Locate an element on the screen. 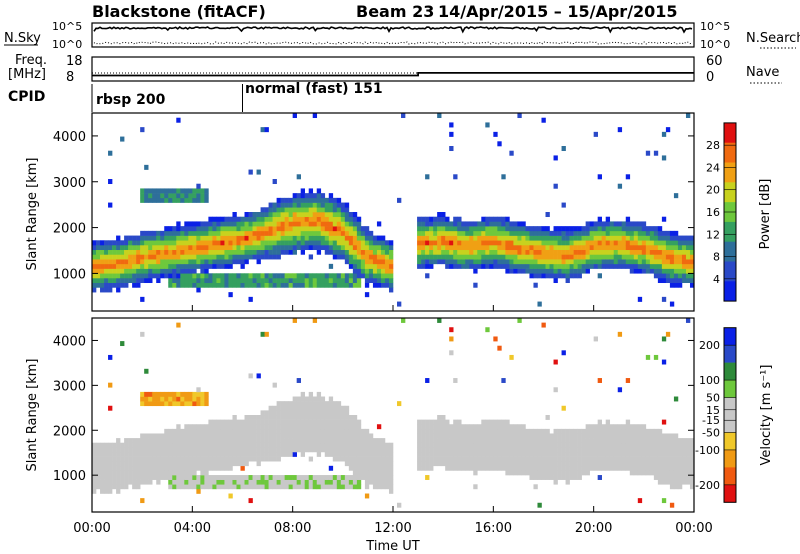  nsearch-tick-top: 10^5 is located at coordinates (715, 26).